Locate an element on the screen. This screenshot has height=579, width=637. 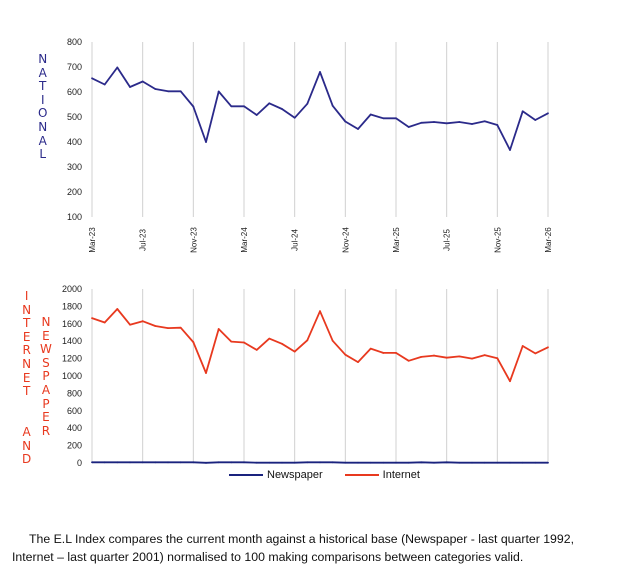
y-tick-label: 1000 is located at coordinates (72, 376).